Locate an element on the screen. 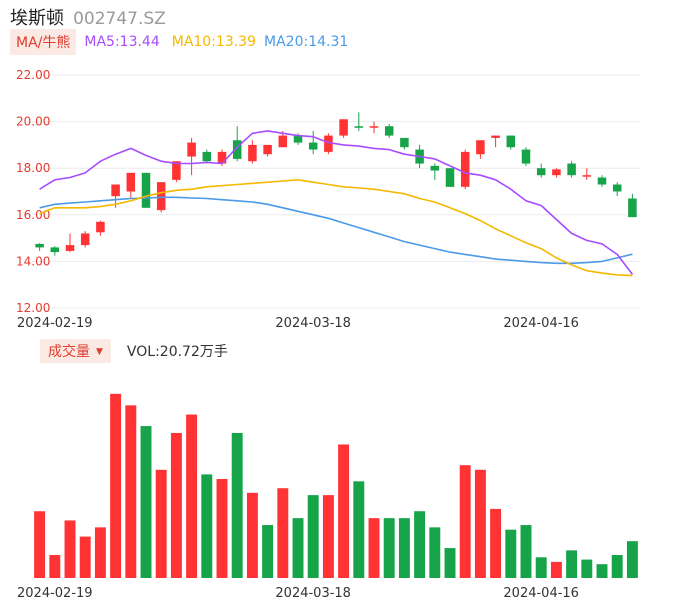 This screenshot has height=606, width=686. stock-header: 埃斯顿 002747.SZ is located at coordinates (88, 17).